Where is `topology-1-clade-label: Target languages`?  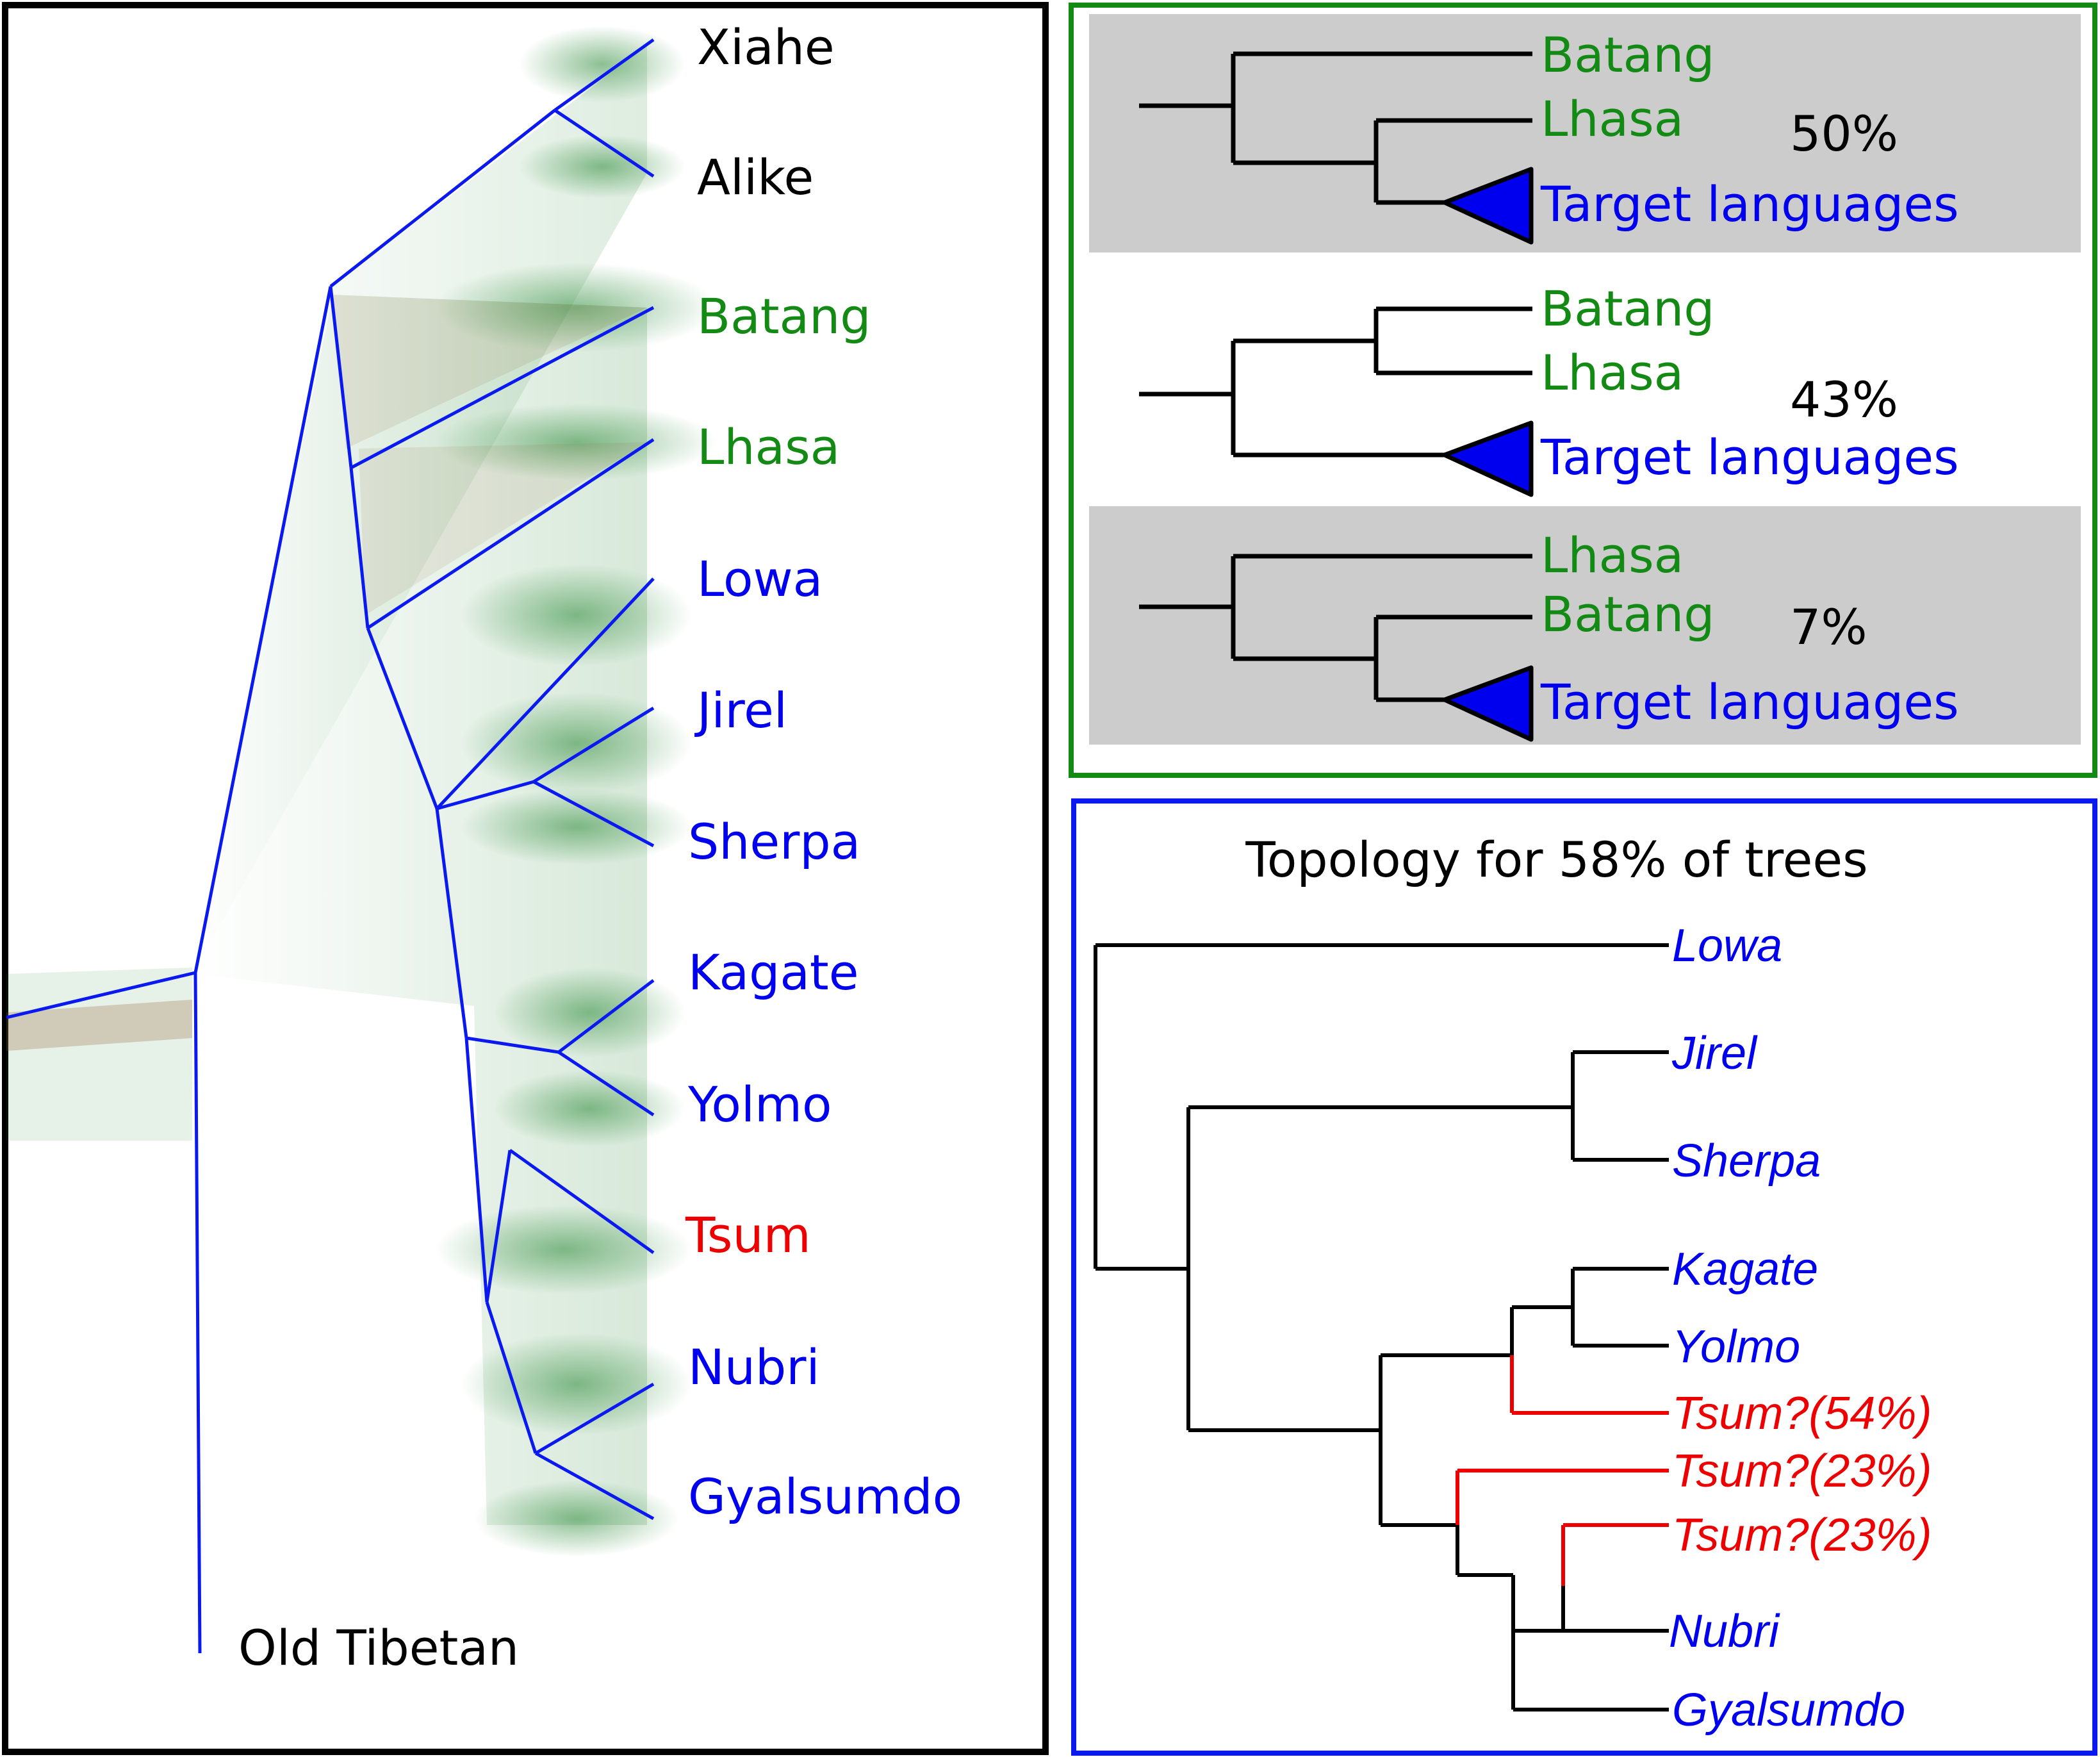
topology-1-clade-label: Target languages is located at coordinates (1749, 204).